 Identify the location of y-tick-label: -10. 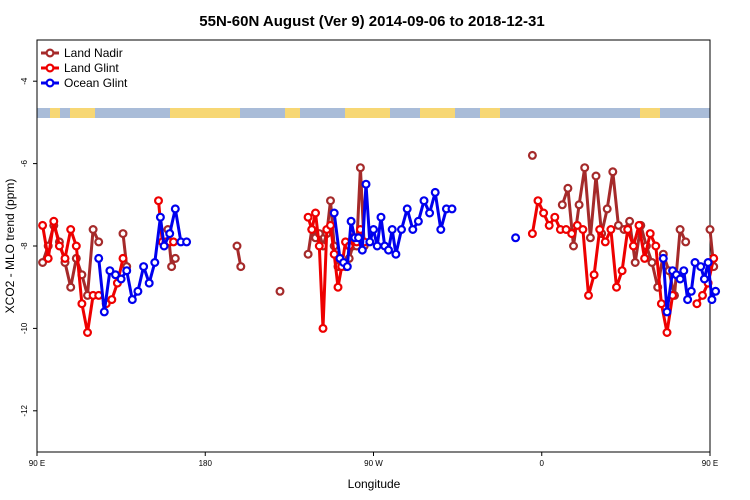
(24, 328).